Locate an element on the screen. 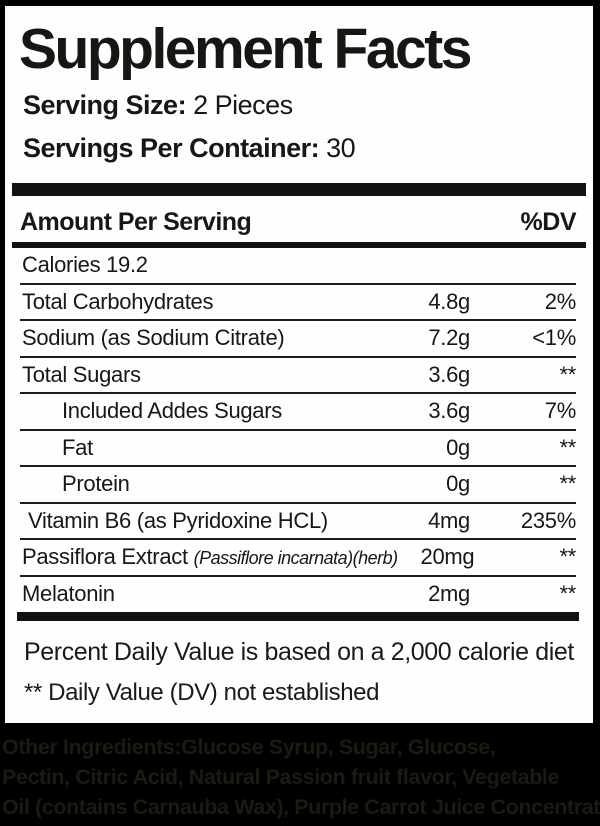  nutrient-name: Included Addes Sugars is located at coordinates (172, 411).